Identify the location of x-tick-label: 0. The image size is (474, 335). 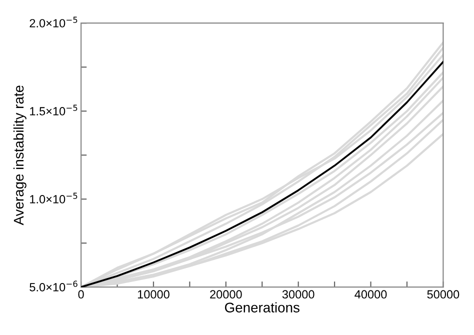
(81, 294).